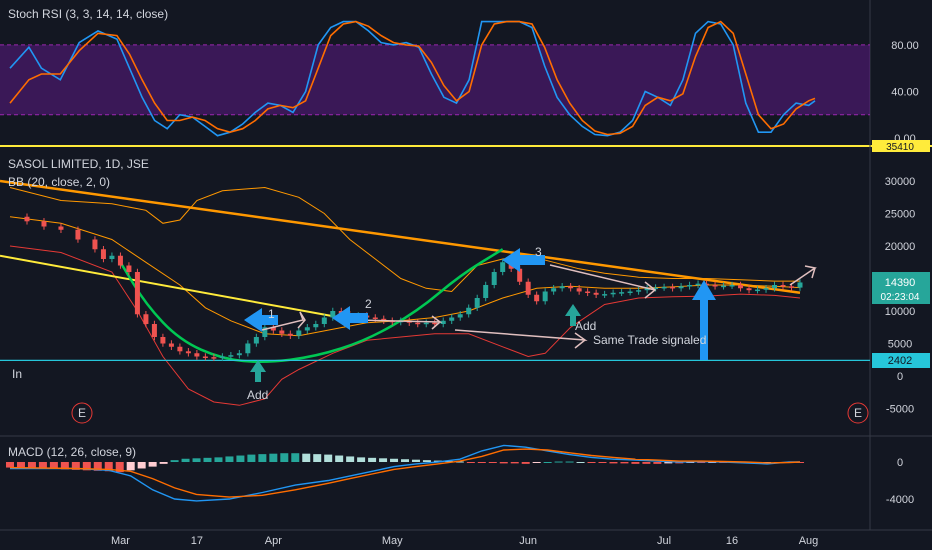 This screenshot has height=550, width=932. Describe the element at coordinates (528, 541) in the screenshot. I see `time-tick-label: Jun` at that location.